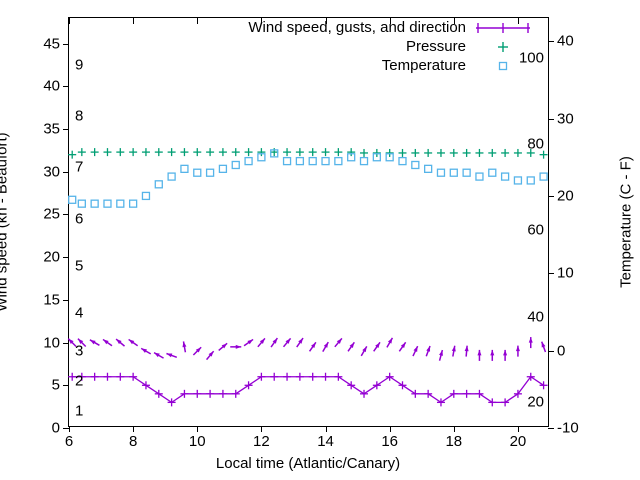  I want to click on legend-item-pressure: Pressure, so click(382, 46).